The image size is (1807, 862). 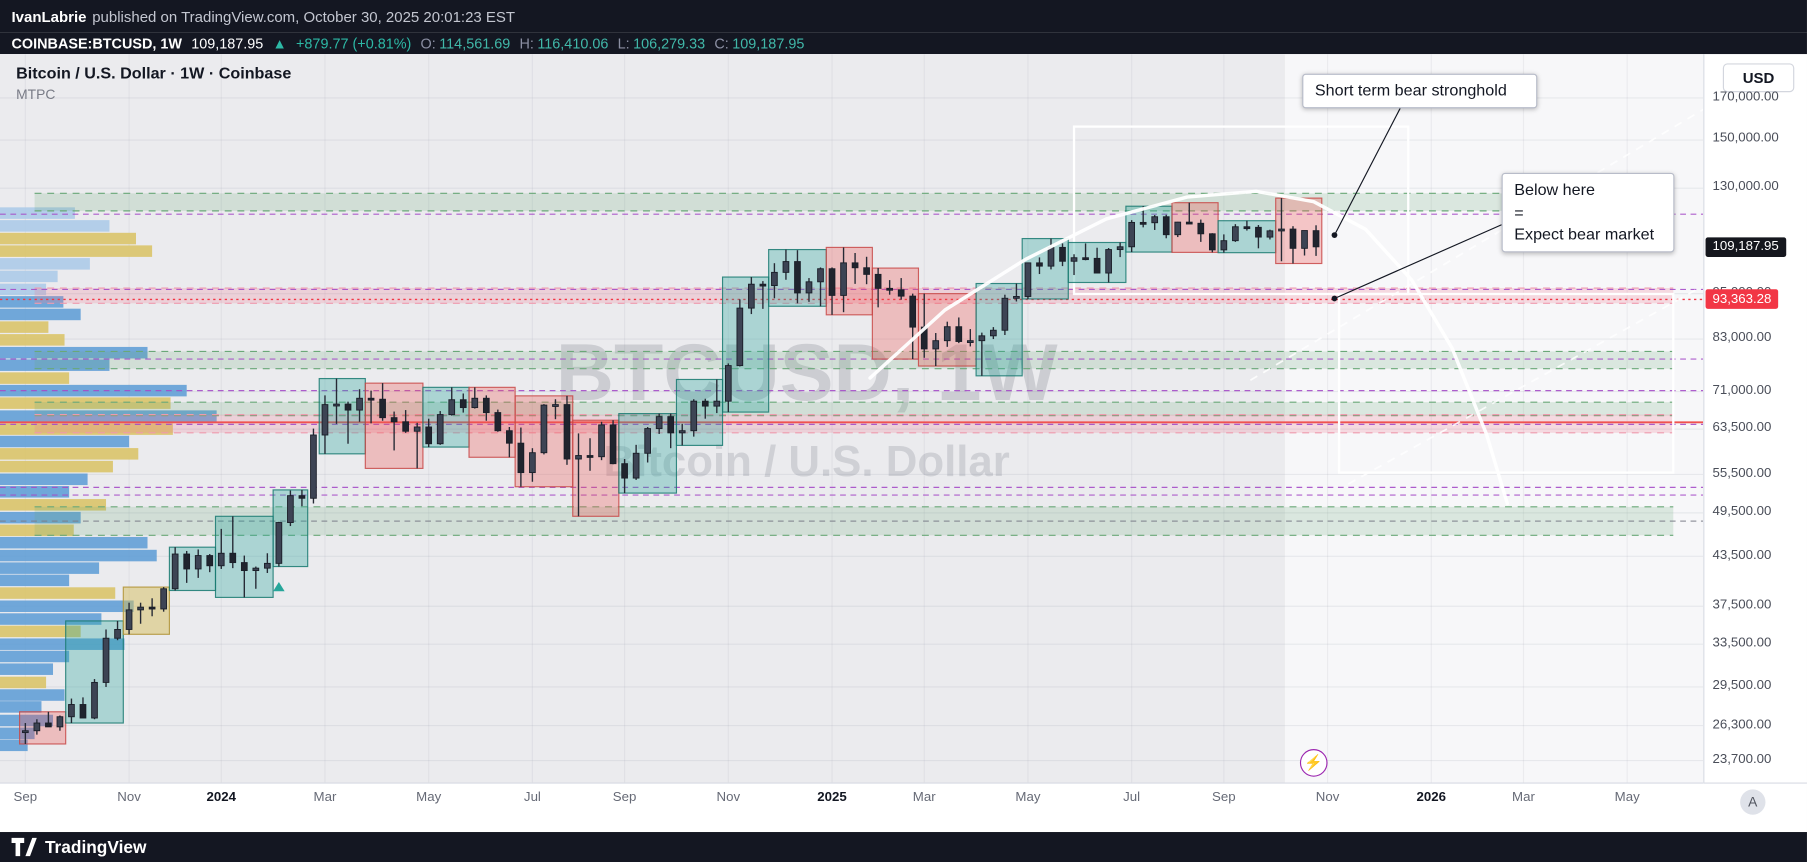 I want to click on annotation-line: Expect bear market, so click(x=1584, y=234).